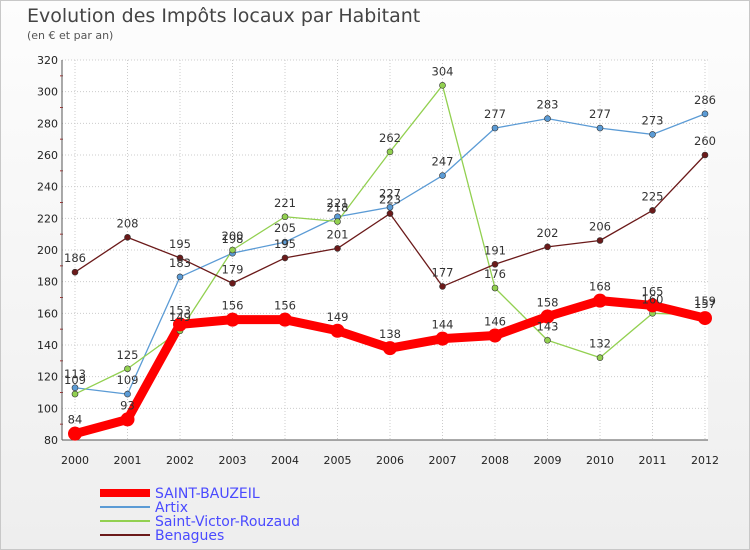 The image size is (750, 550). What do you see at coordinates (600, 344) in the screenshot?
I see `data-label: 132` at bounding box center [600, 344].